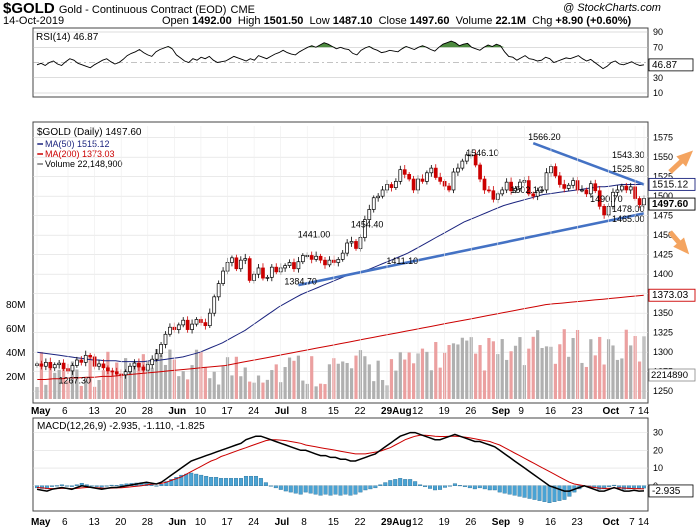 The image size is (697, 529). What do you see at coordinates (142, 10) in the screenshot?
I see `symbol-description: Gold - Continuous Contract (EOD)` at bounding box center [142, 10].